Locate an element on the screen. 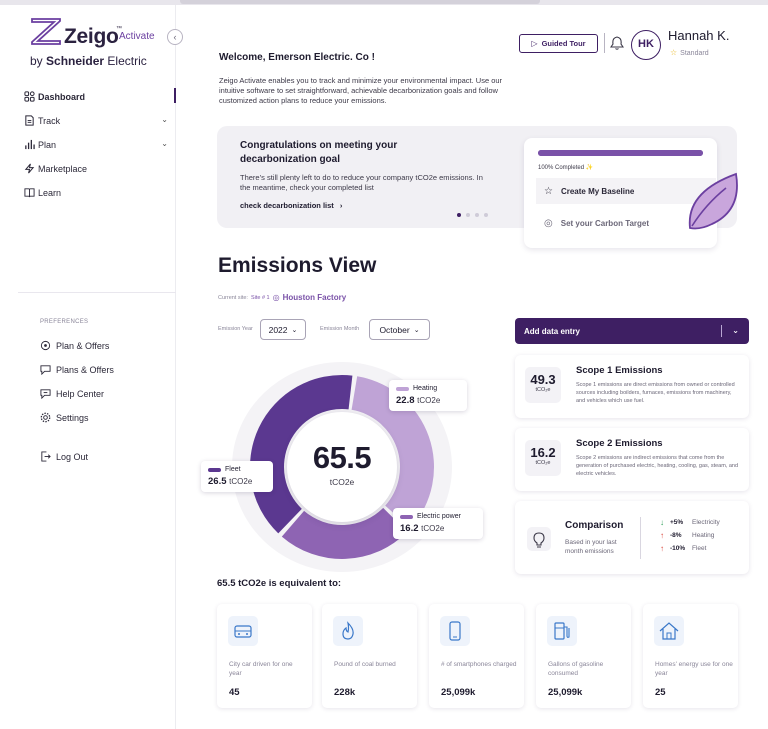 The image size is (768, 729). zeigo-logo: Zeigo ™ Activate is located at coordinates (95, 31).